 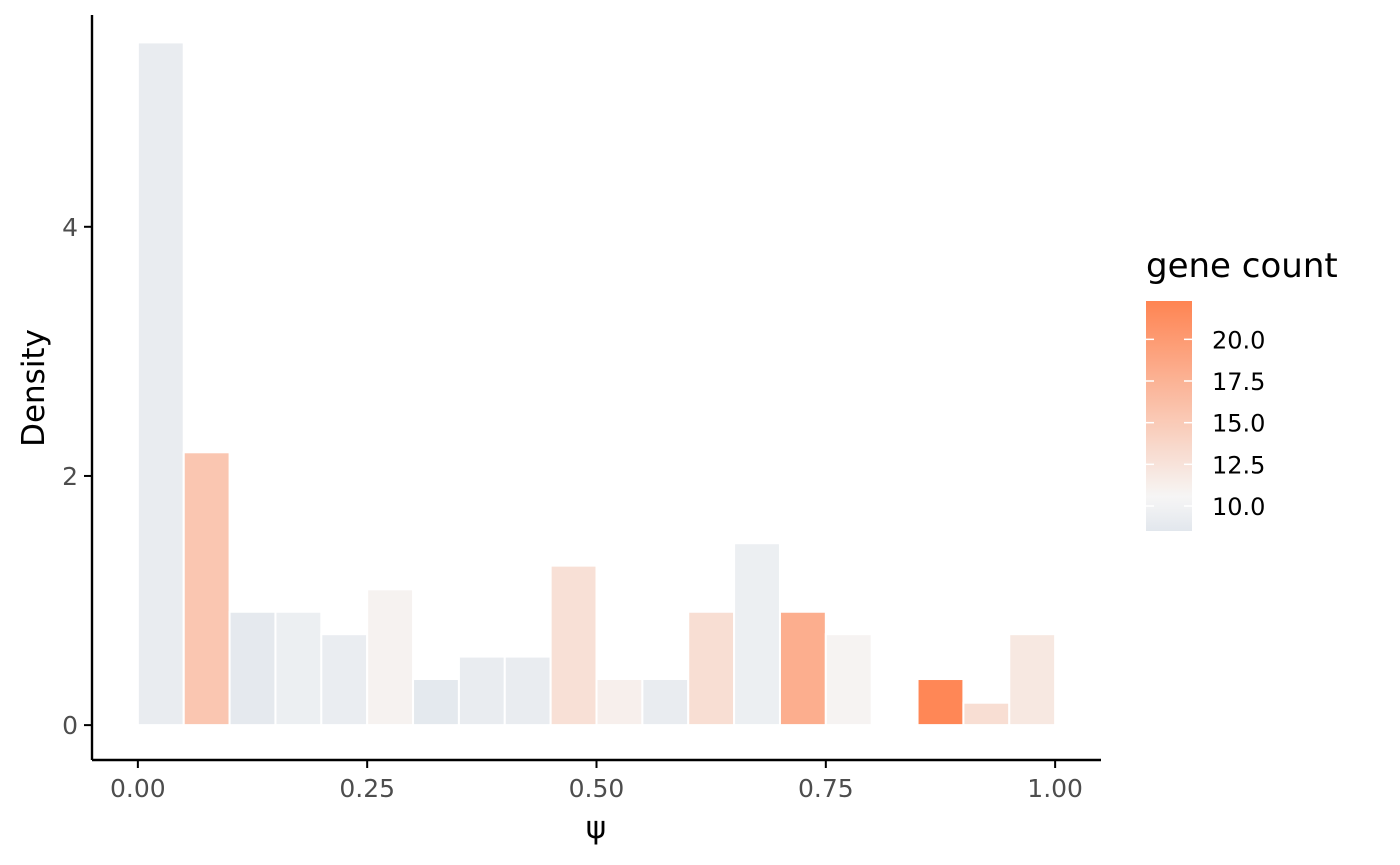 I want to click on color-legend: gene count 10.0 12.5 15.0 17.5 20.0, so click(x=1242, y=388).